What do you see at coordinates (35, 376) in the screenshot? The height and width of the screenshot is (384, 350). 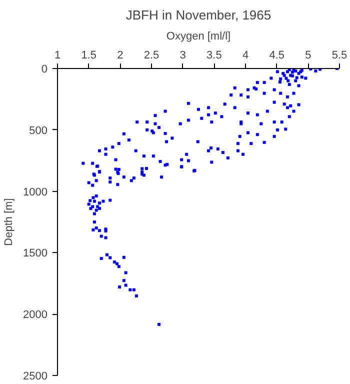 I see `y-tick-label: 2500` at bounding box center [35, 376].